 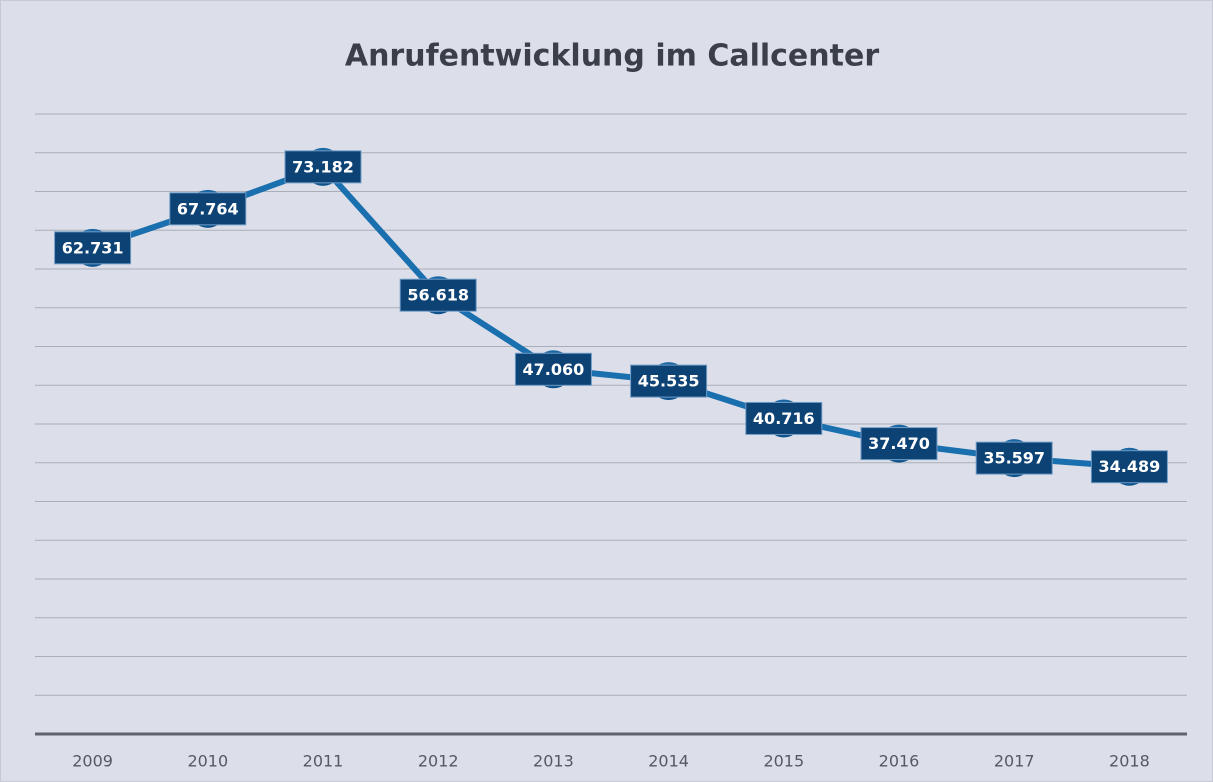 I want to click on data-label: 47.060, so click(x=554, y=369).